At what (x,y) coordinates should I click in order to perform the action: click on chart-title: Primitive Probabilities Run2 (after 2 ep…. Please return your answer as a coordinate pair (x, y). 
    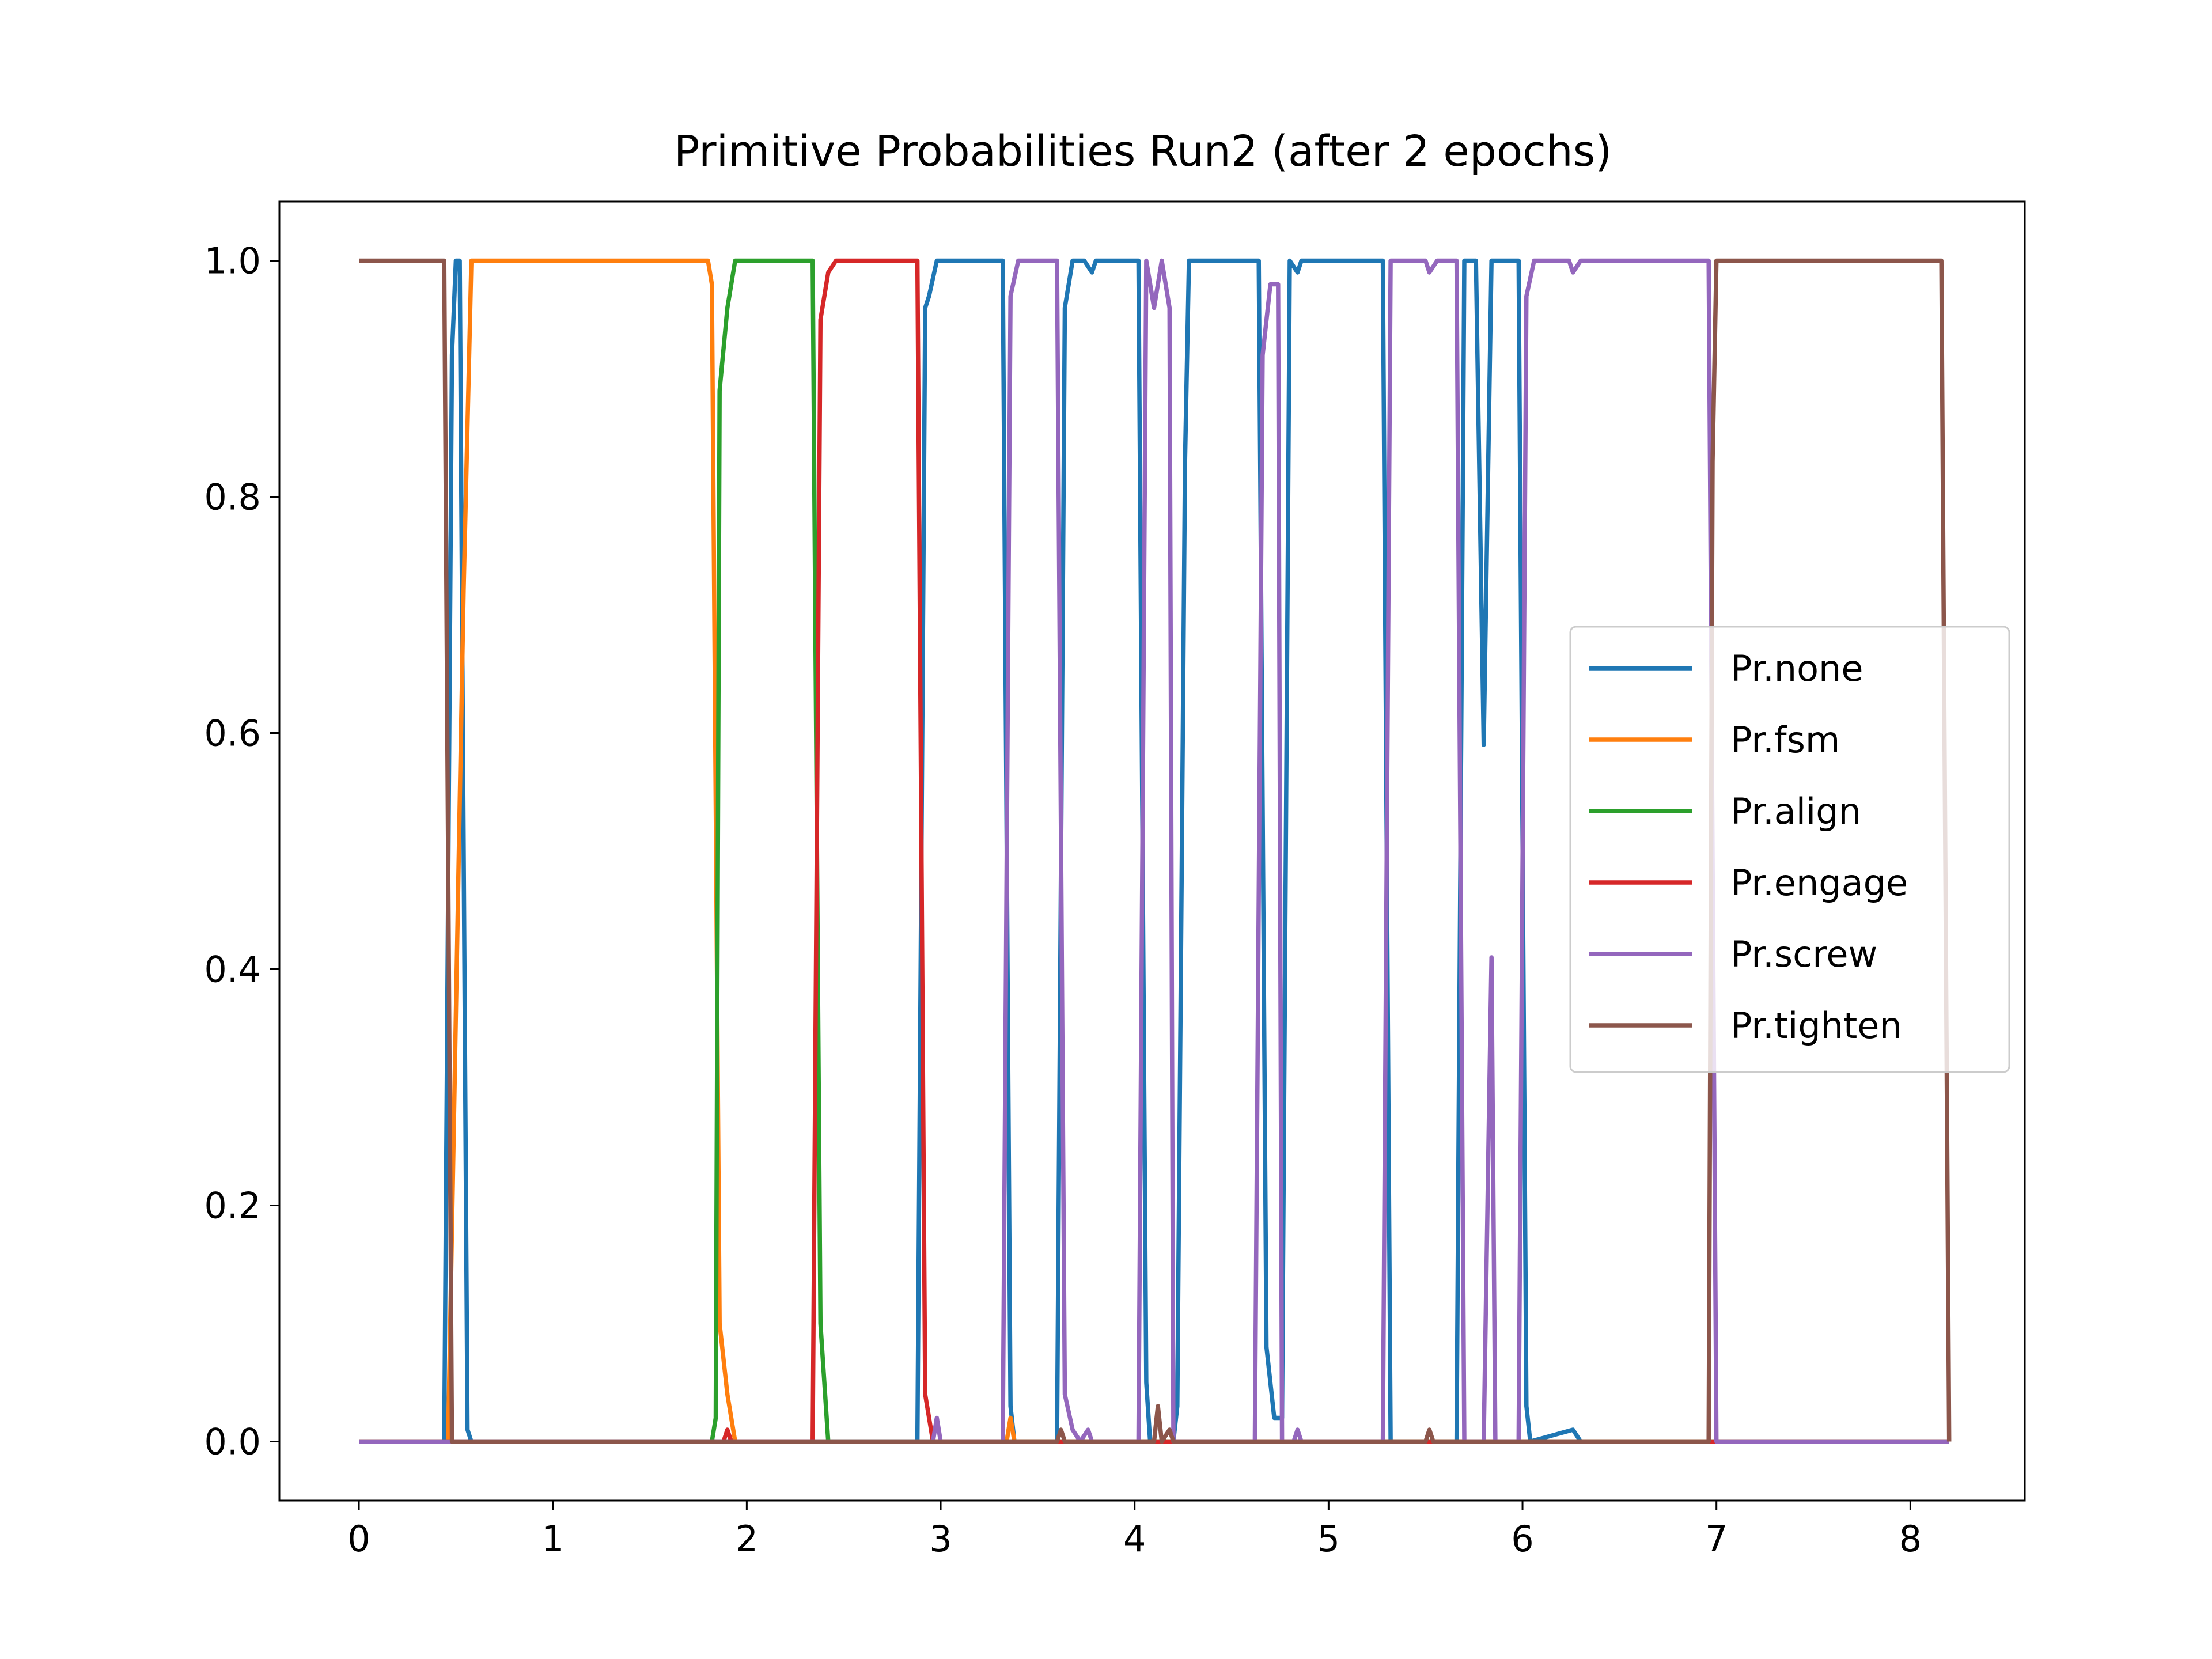
    Looking at the image, I should click on (1143, 151).